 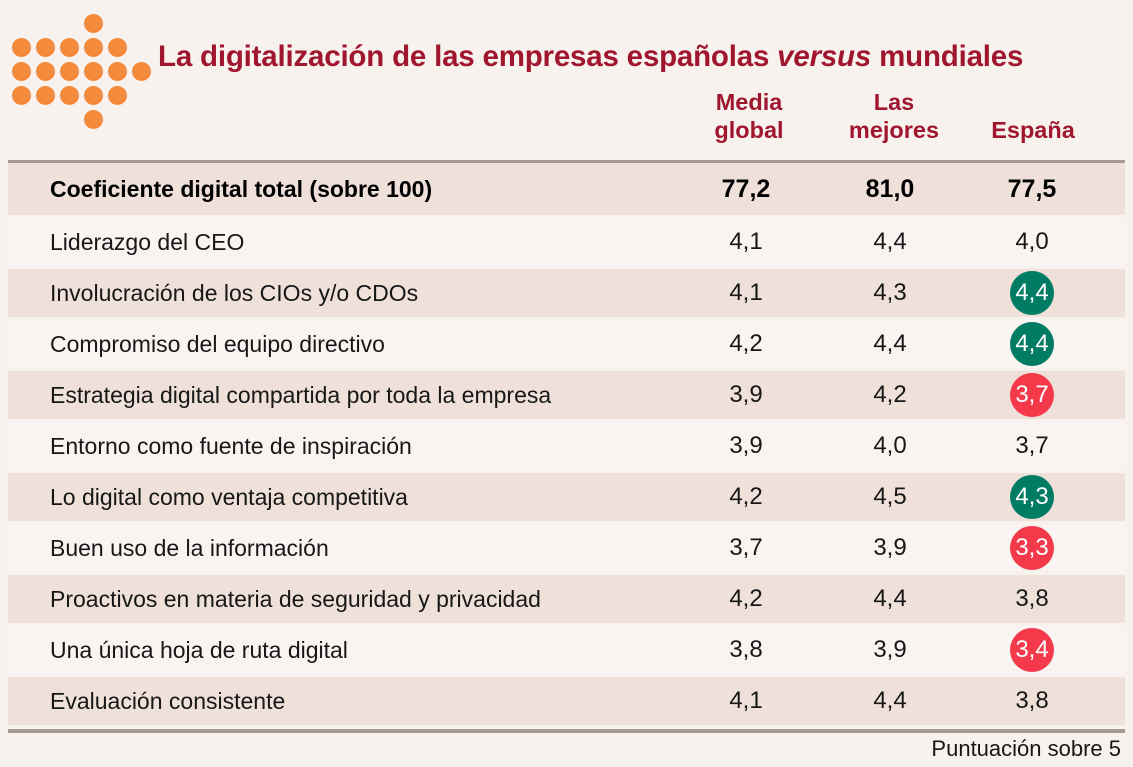 What do you see at coordinates (749, 102) in the screenshot?
I see `column-header-media-global-line1: Media` at bounding box center [749, 102].